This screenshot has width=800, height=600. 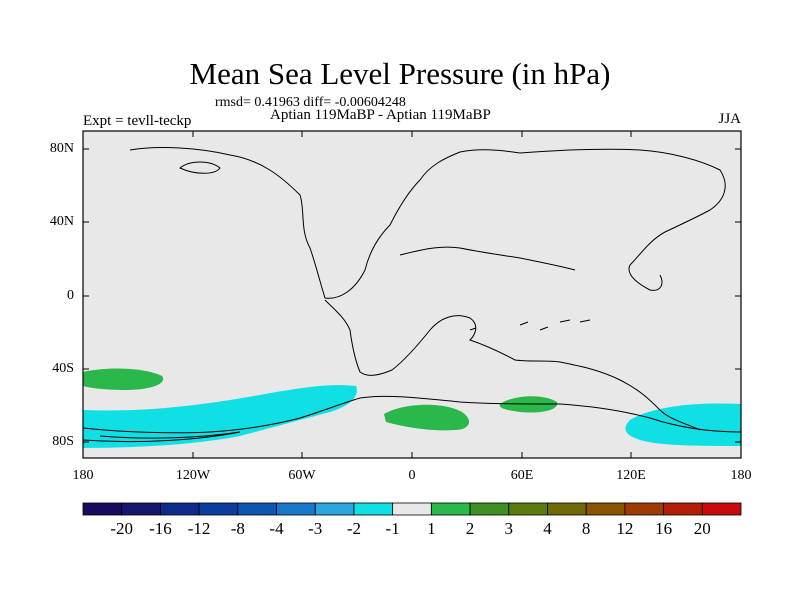 What do you see at coordinates (123, 379) in the screenshot?
I see `anomaly-region-pacific-green` at bounding box center [123, 379].